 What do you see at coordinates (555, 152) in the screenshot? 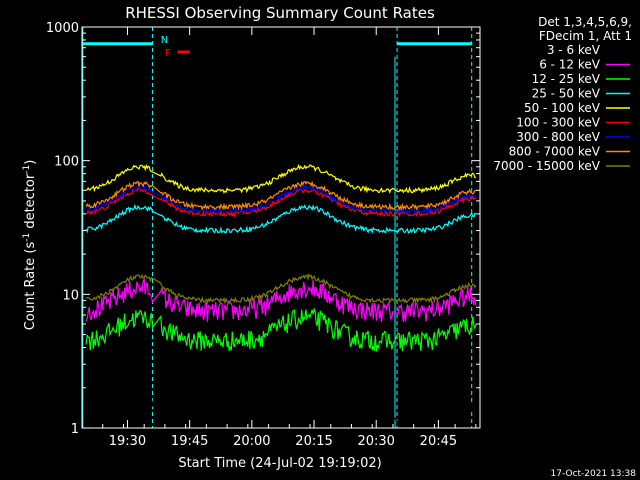
I see `legend-label-7: 800 - 7000 keV` at bounding box center [555, 152].